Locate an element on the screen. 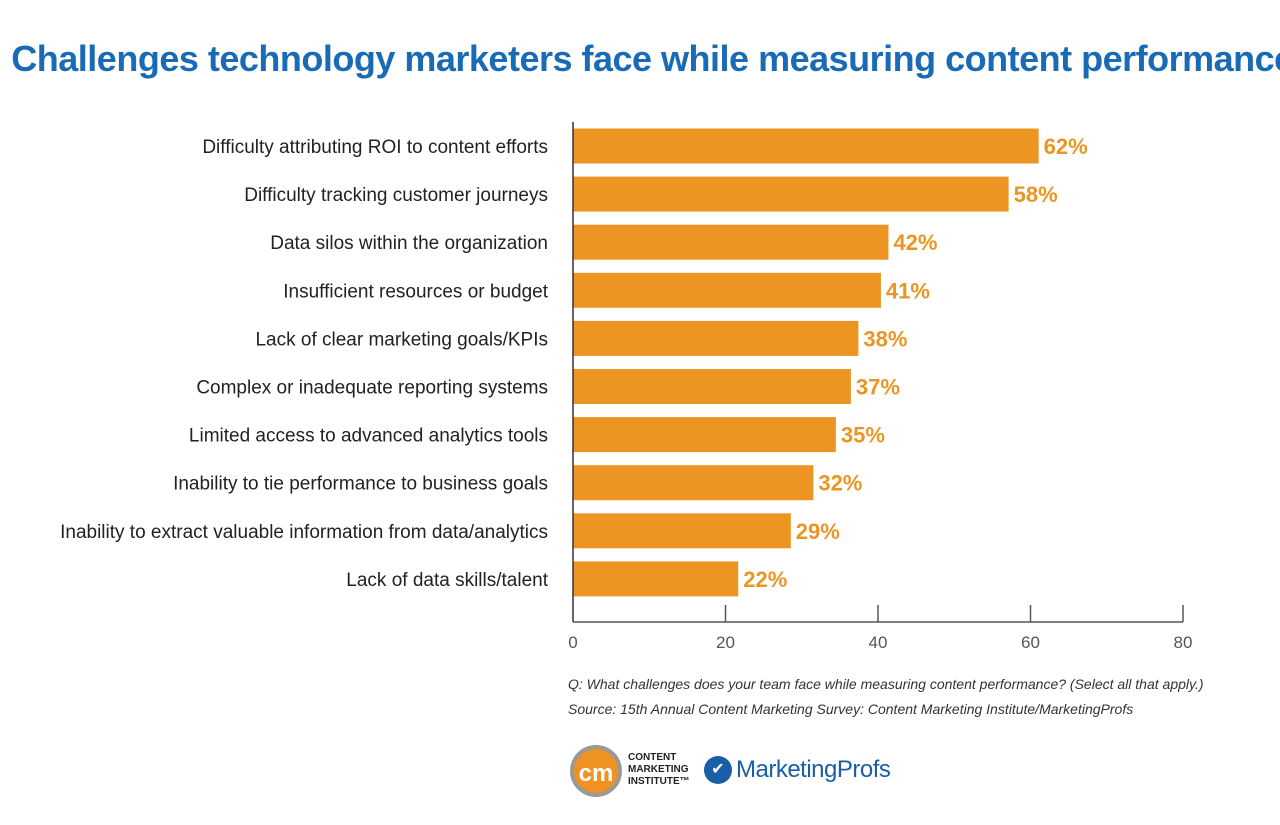 This screenshot has width=1280, height=825. value-label: 62% is located at coordinates (1066, 146).